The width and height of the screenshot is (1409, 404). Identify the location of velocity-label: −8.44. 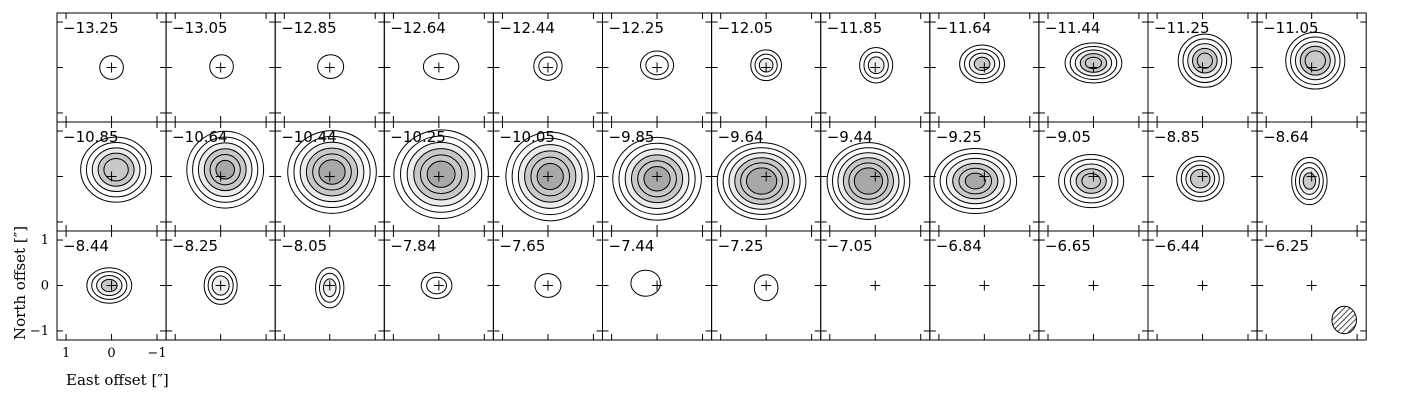
(86, 246).